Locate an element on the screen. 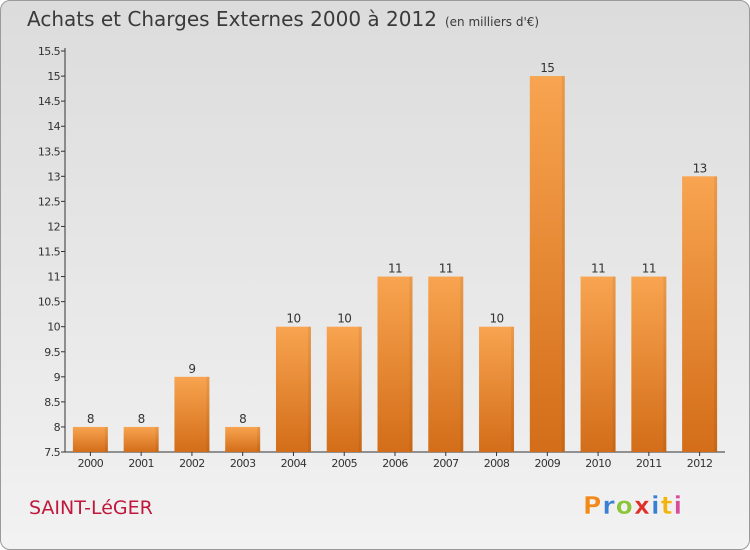 The image size is (750, 550). x-tick-label: 2011 is located at coordinates (649, 463).